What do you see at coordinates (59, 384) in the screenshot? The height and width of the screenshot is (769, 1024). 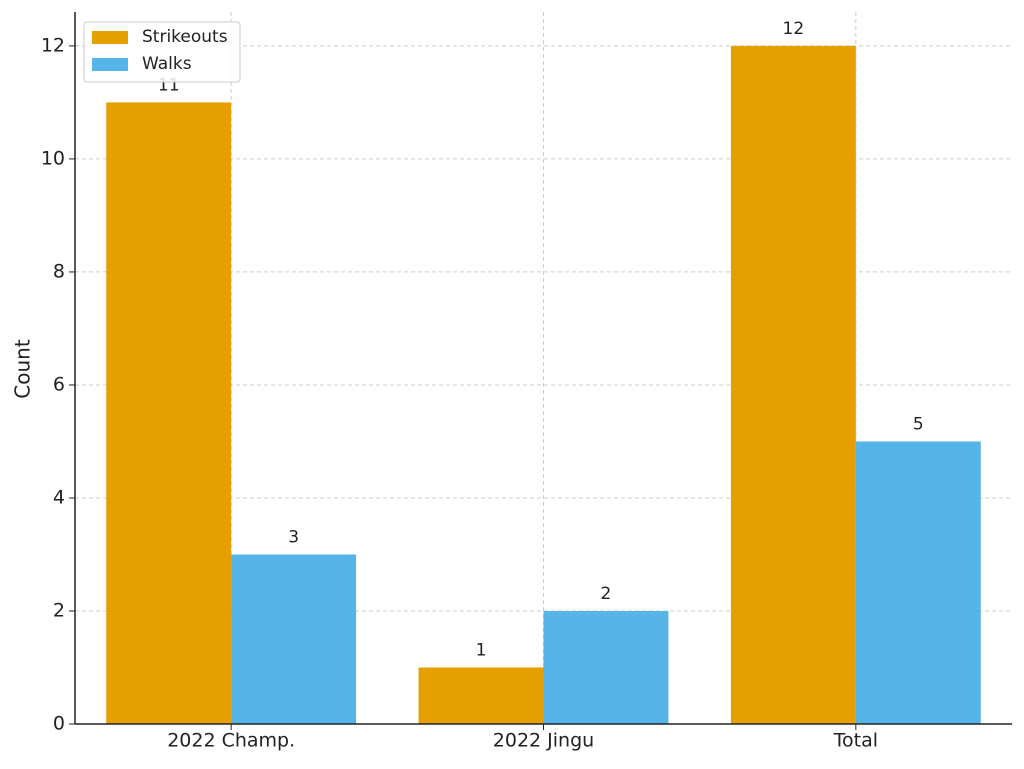 I see `y-tick-label: 6` at bounding box center [59, 384].